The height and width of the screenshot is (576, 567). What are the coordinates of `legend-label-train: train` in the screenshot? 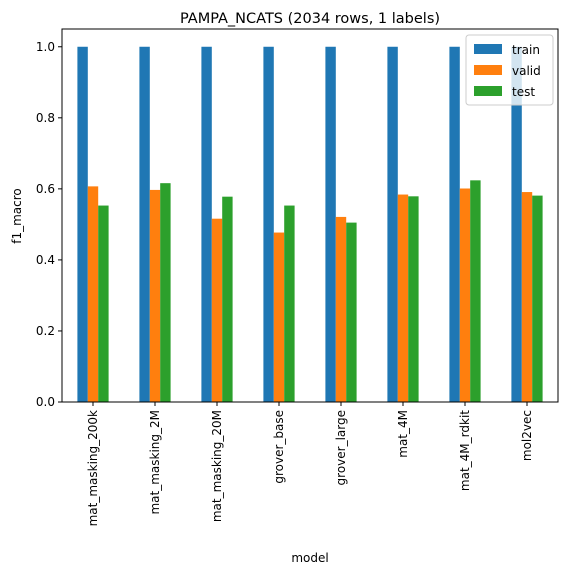 It's located at (526, 50).